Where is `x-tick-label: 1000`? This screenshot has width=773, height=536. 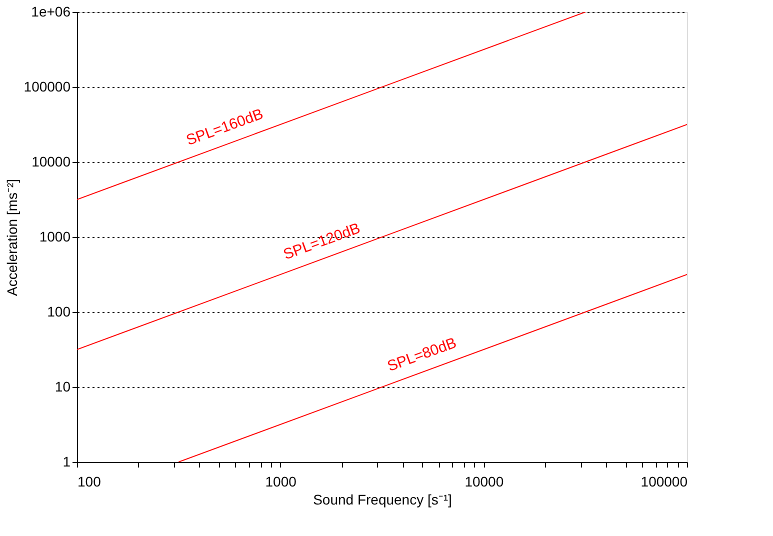
x-tick-label: 1000 is located at coordinates (281, 482).